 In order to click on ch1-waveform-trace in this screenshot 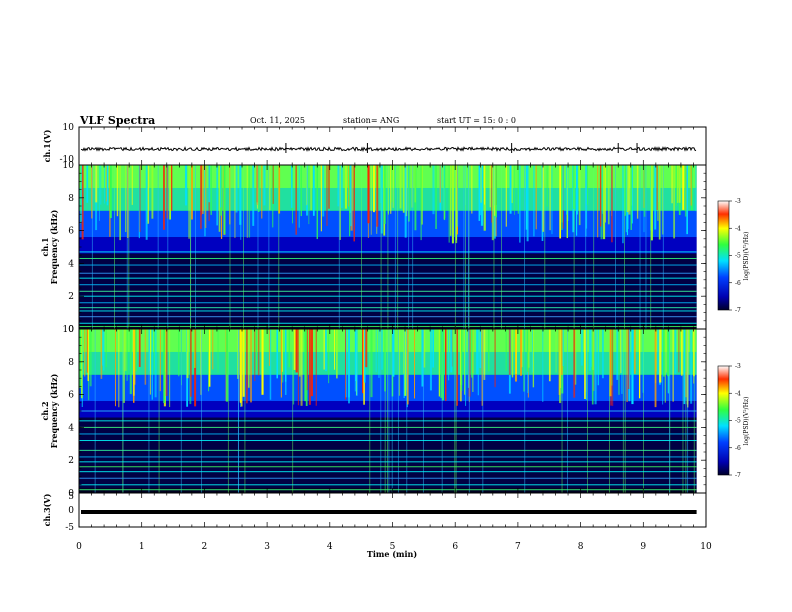, I will do `click(388, 149)`.